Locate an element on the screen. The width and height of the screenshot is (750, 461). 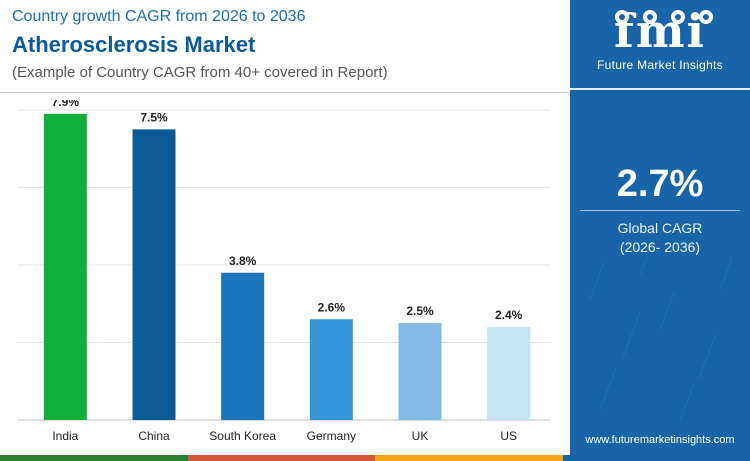
chart-eyebrow: Country growth CAGR from 2026 to 2036 is located at coordinates (159, 16).